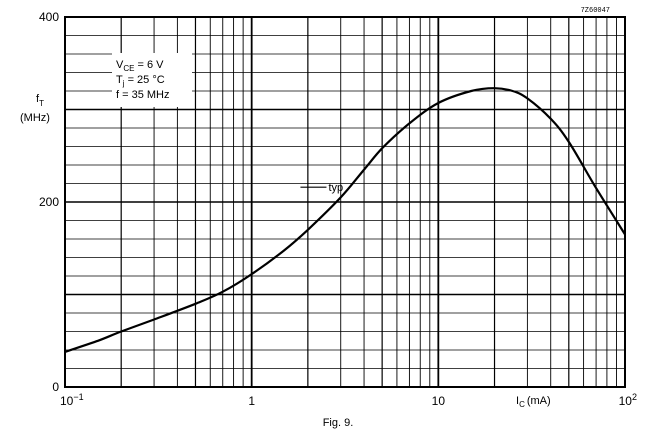  What do you see at coordinates (55, 387) in the screenshot?
I see `y-tick-label: 0` at bounding box center [55, 387].